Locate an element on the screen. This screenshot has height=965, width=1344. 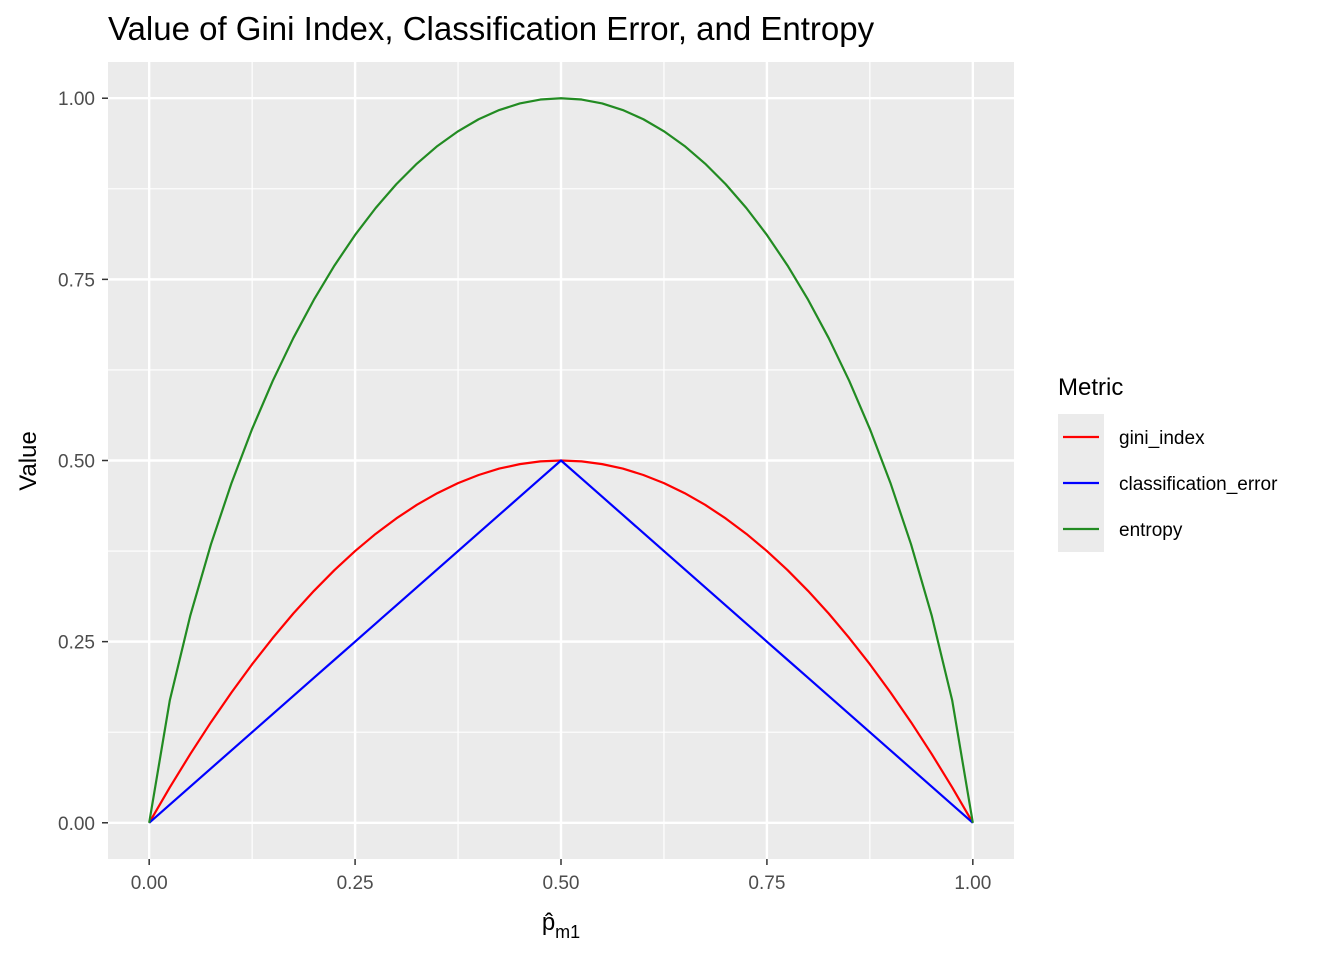
x-tick-label: 0.00 is located at coordinates (149, 883).